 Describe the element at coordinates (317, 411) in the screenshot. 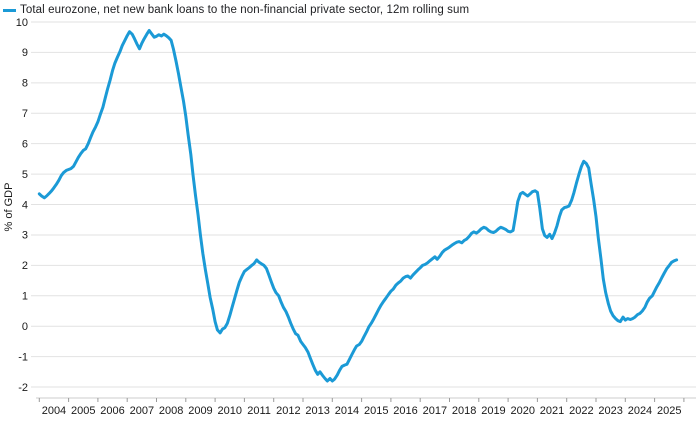

I see `x-tick-label: 2013` at that location.